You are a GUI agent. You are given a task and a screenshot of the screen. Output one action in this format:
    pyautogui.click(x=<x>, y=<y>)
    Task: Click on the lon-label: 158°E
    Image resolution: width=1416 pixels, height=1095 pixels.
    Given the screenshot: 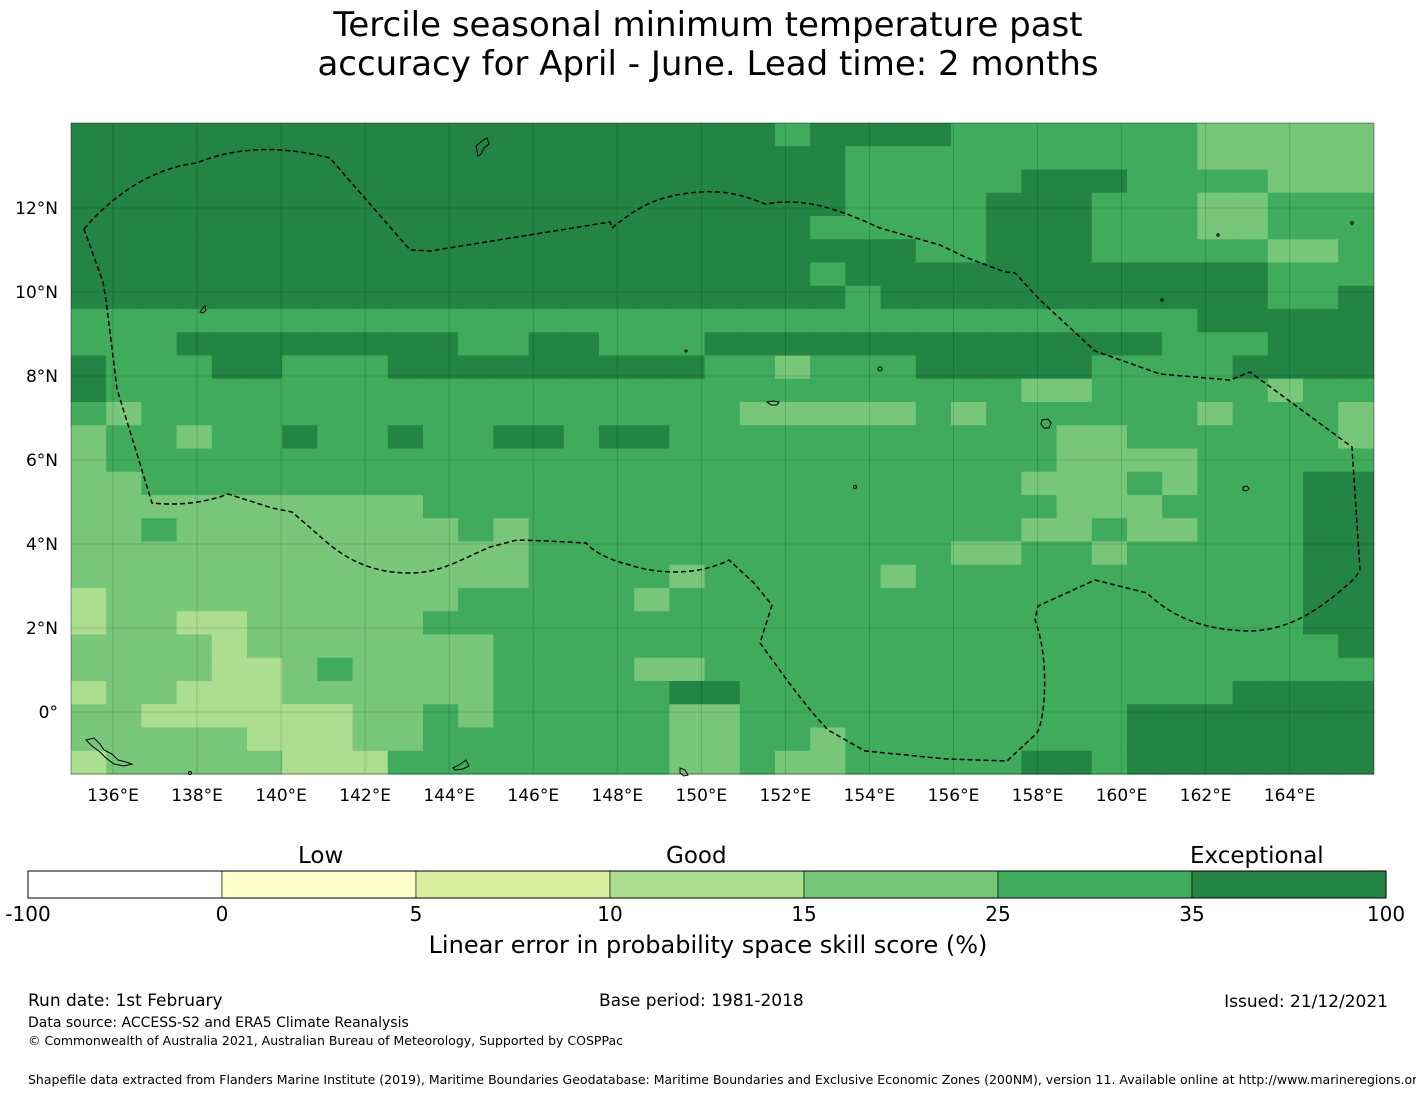 What is the action you would take?
    pyautogui.click(x=1038, y=796)
    